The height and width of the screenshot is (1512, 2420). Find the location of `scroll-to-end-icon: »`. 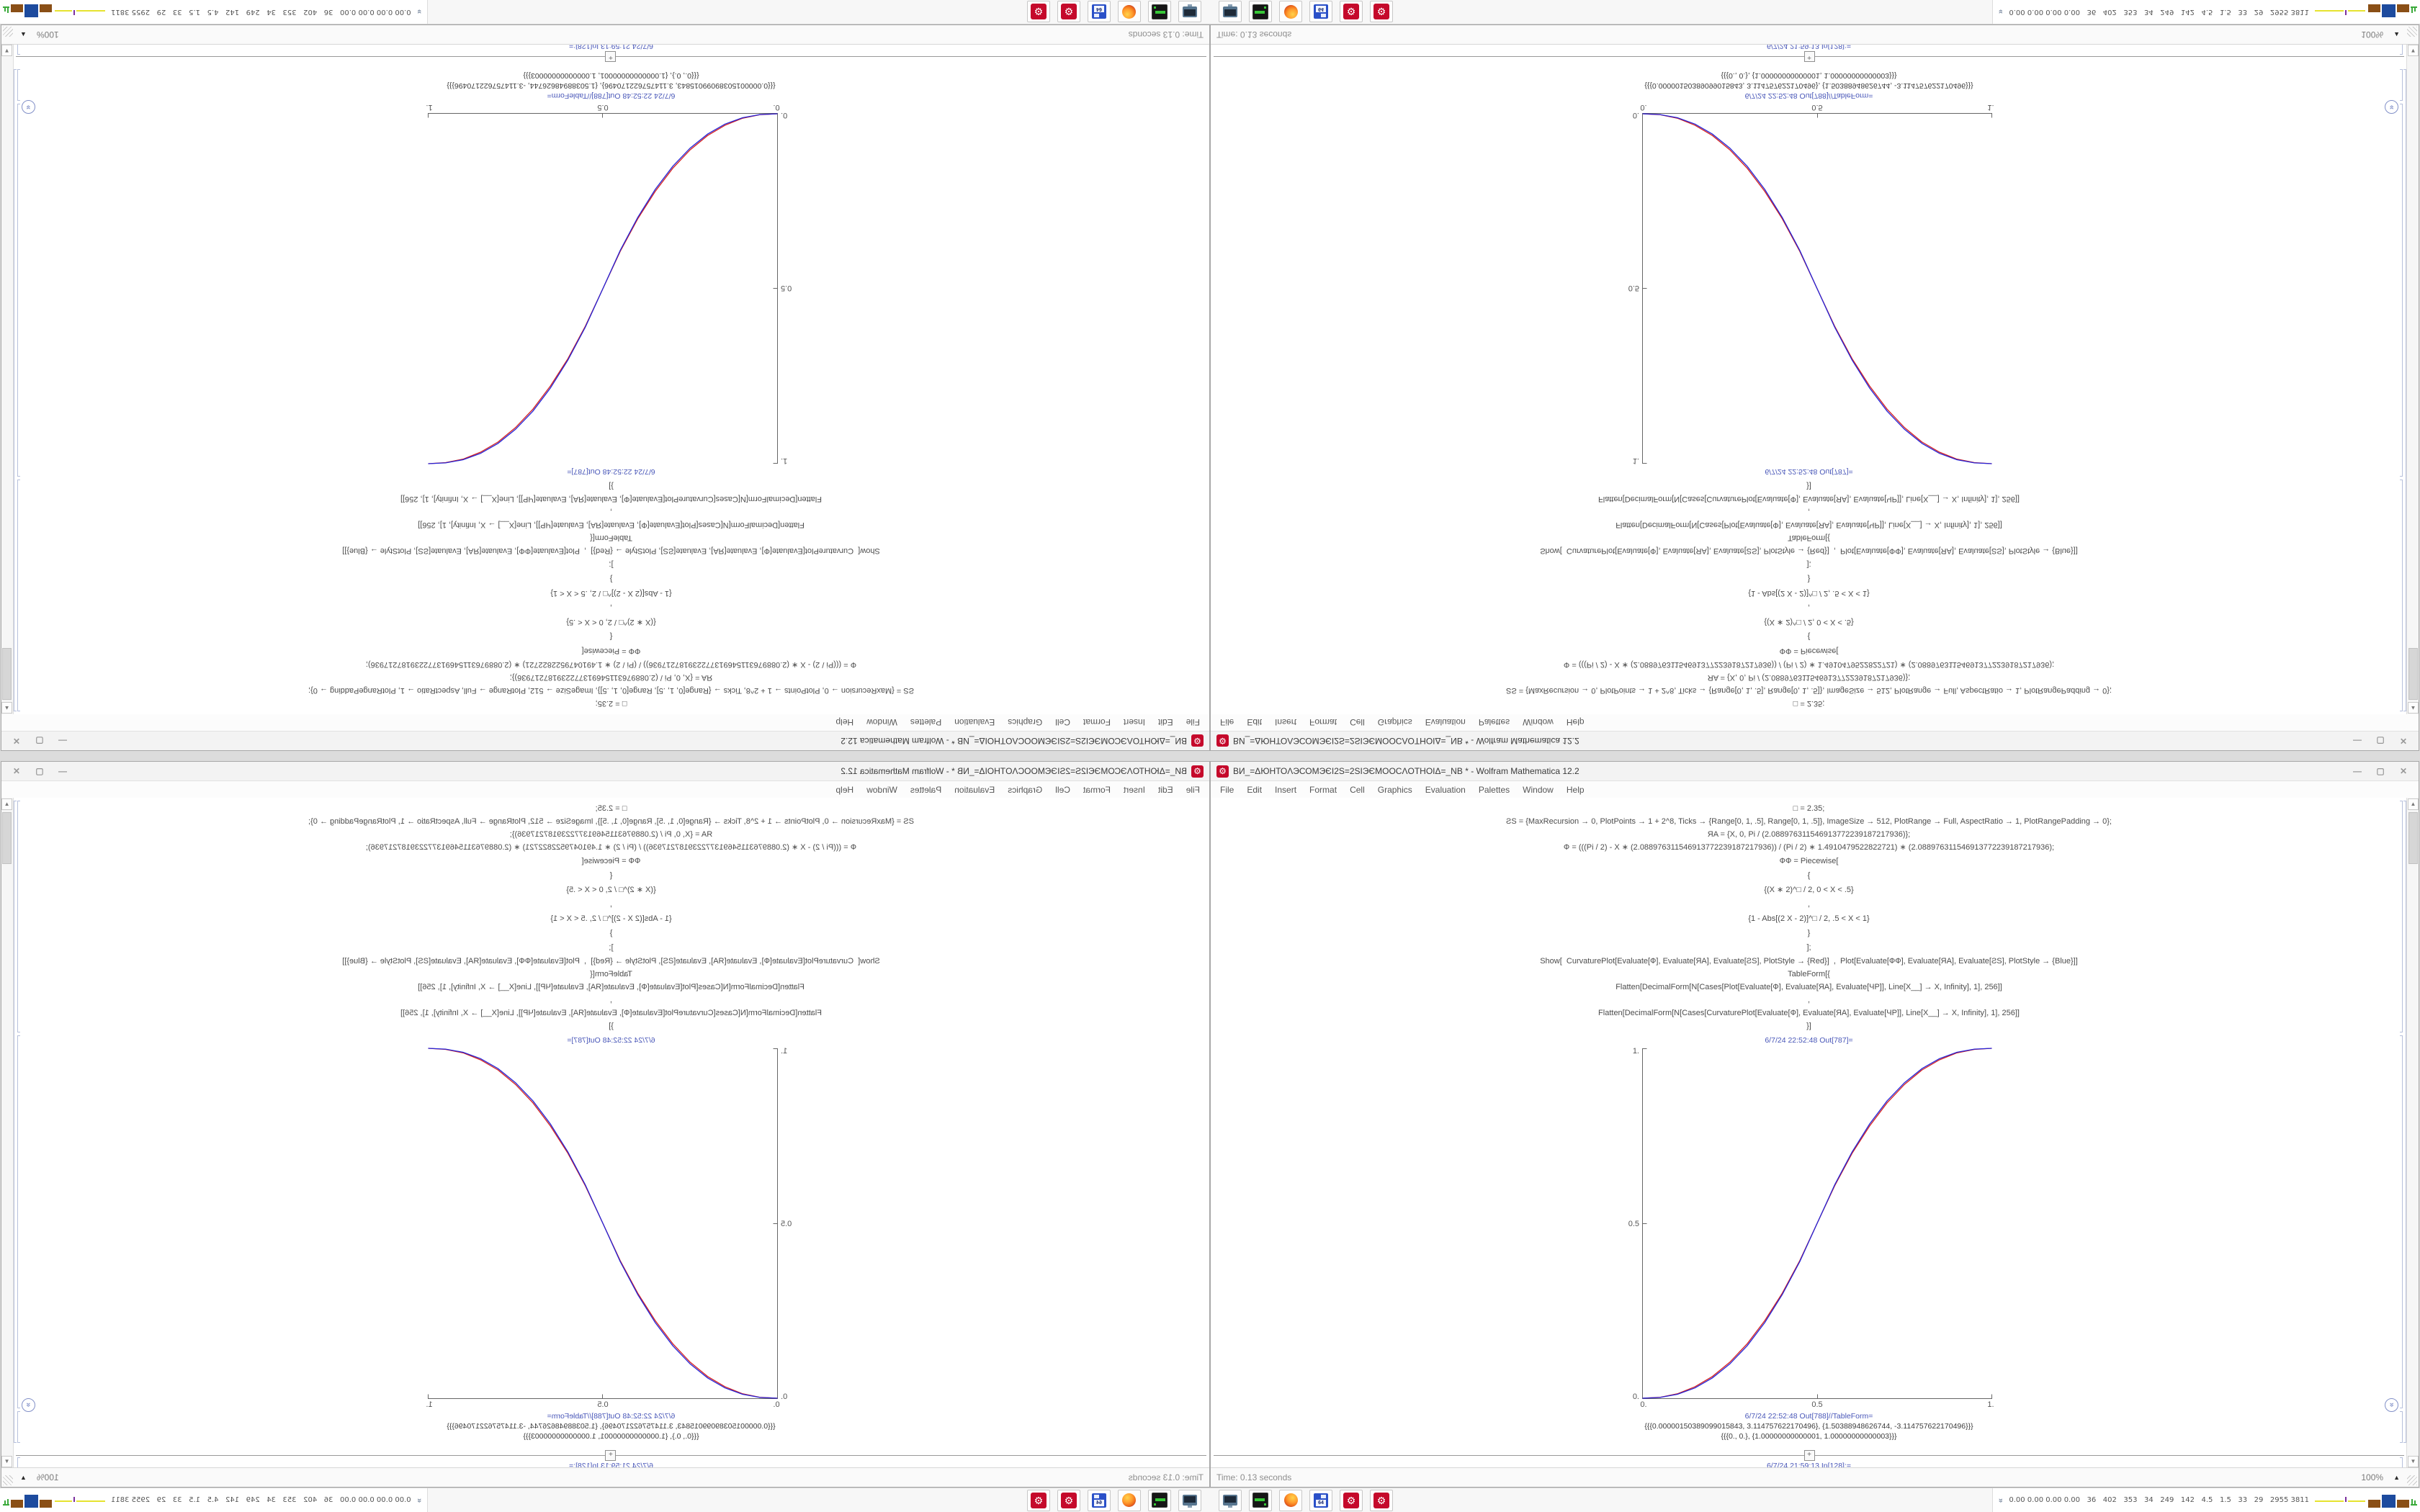

scroll-to-end-icon: » is located at coordinates (28, 107).